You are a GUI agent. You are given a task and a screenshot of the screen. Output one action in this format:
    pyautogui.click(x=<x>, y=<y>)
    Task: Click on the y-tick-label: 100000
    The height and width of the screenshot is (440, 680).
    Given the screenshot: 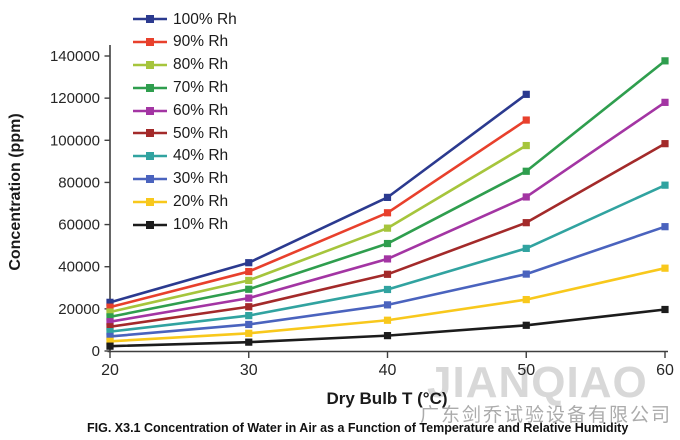 What is the action you would take?
    pyautogui.click(x=75, y=140)
    